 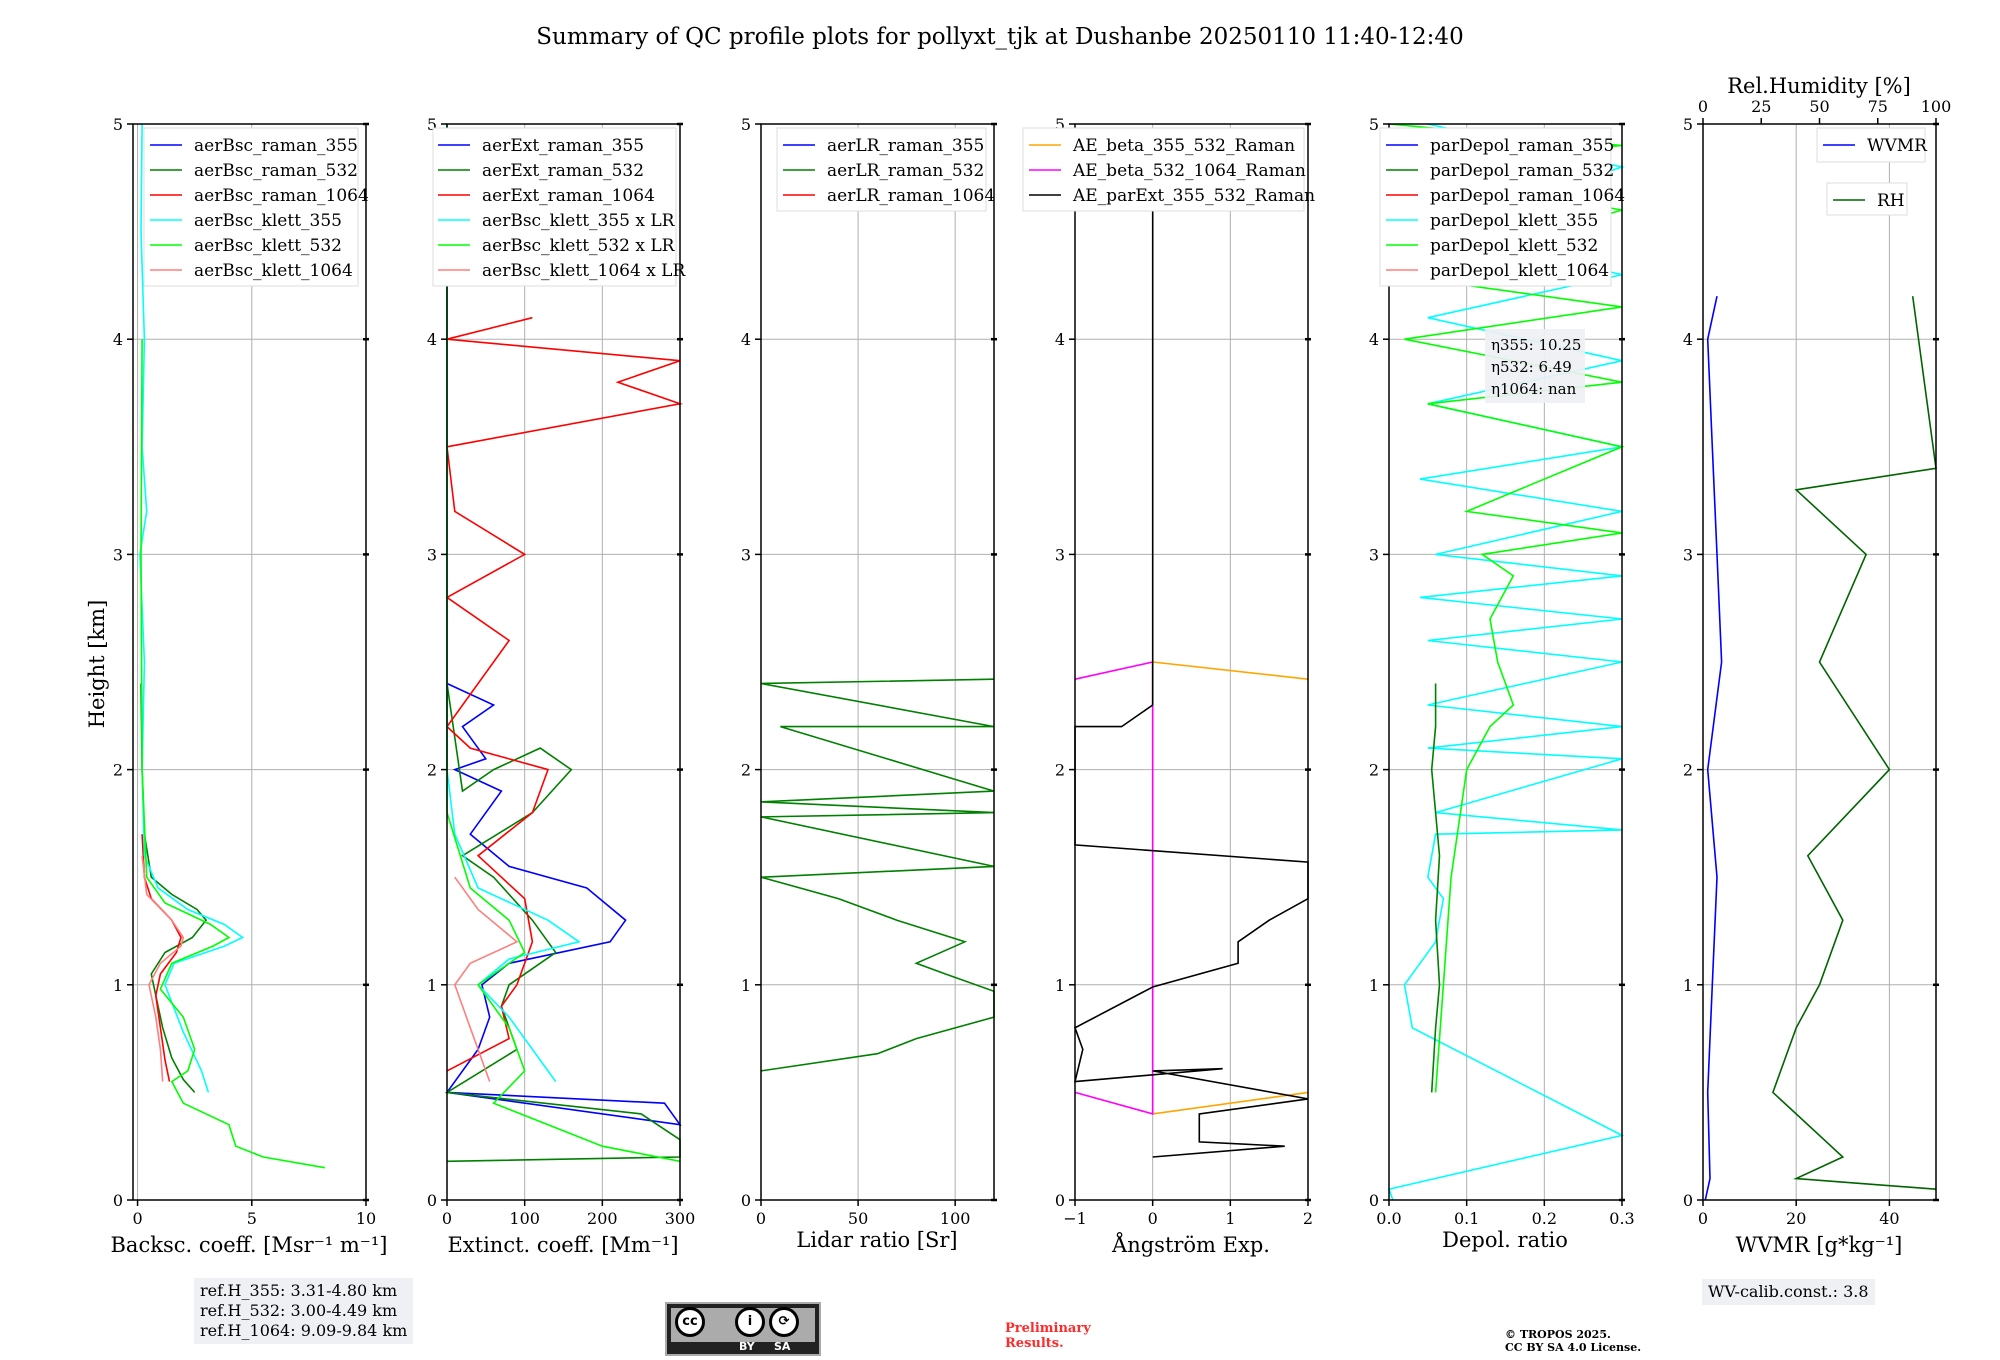 I want to click on humidity-x2label: Rel.Humidity [%], so click(x=1819, y=86).